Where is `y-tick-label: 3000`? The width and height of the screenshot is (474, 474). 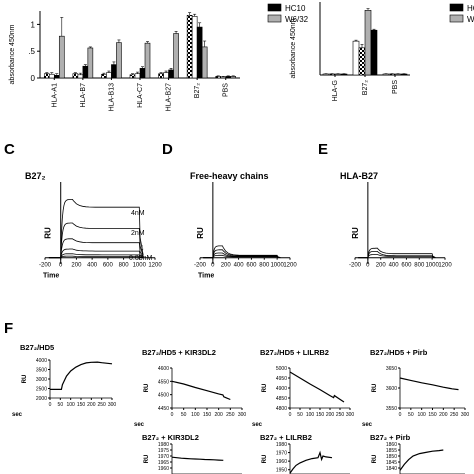 y-tick-label: 3000 is located at coordinates (41, 380).